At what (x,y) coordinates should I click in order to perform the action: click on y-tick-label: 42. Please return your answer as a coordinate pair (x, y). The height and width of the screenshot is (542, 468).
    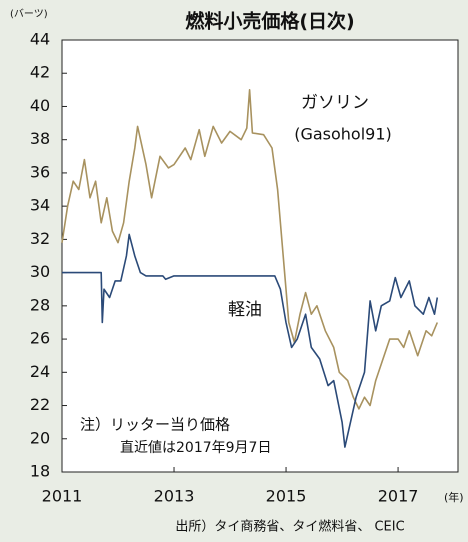
    Looking at the image, I should click on (40, 72).